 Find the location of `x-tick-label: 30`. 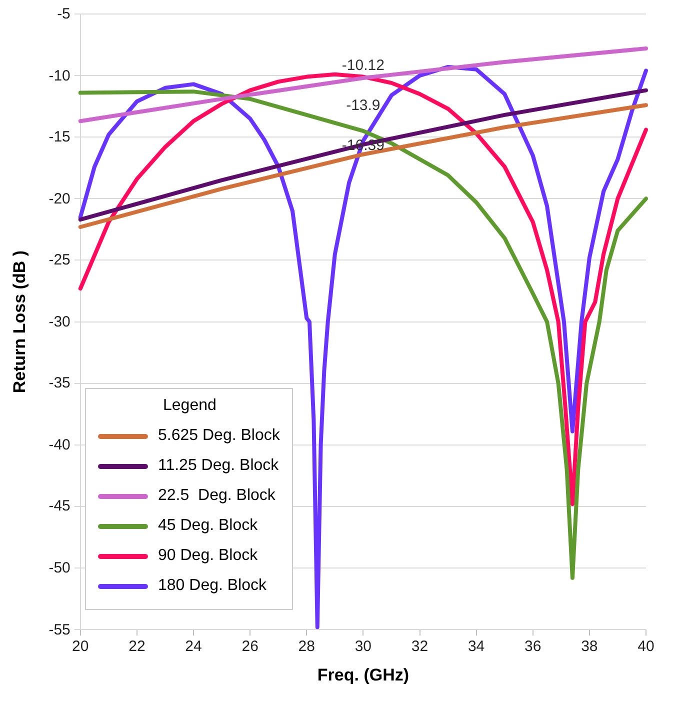

x-tick-label: 30 is located at coordinates (363, 646).